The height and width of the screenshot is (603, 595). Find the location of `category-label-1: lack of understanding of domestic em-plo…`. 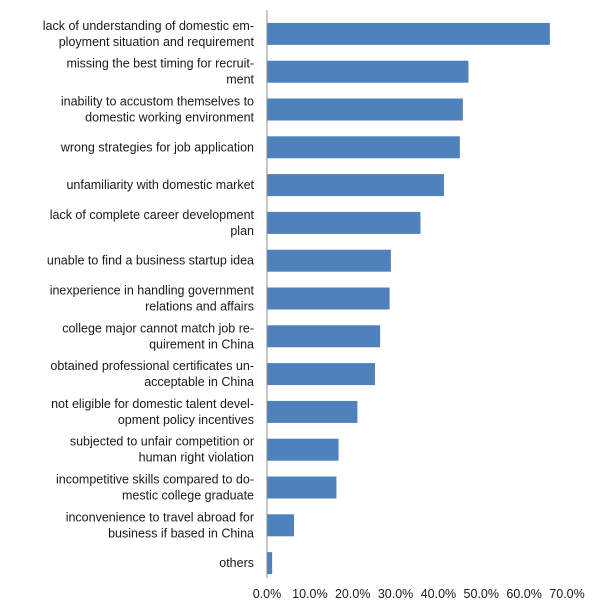

category-label-1: lack of understanding of domestic em-plo… is located at coordinates (149, 34).